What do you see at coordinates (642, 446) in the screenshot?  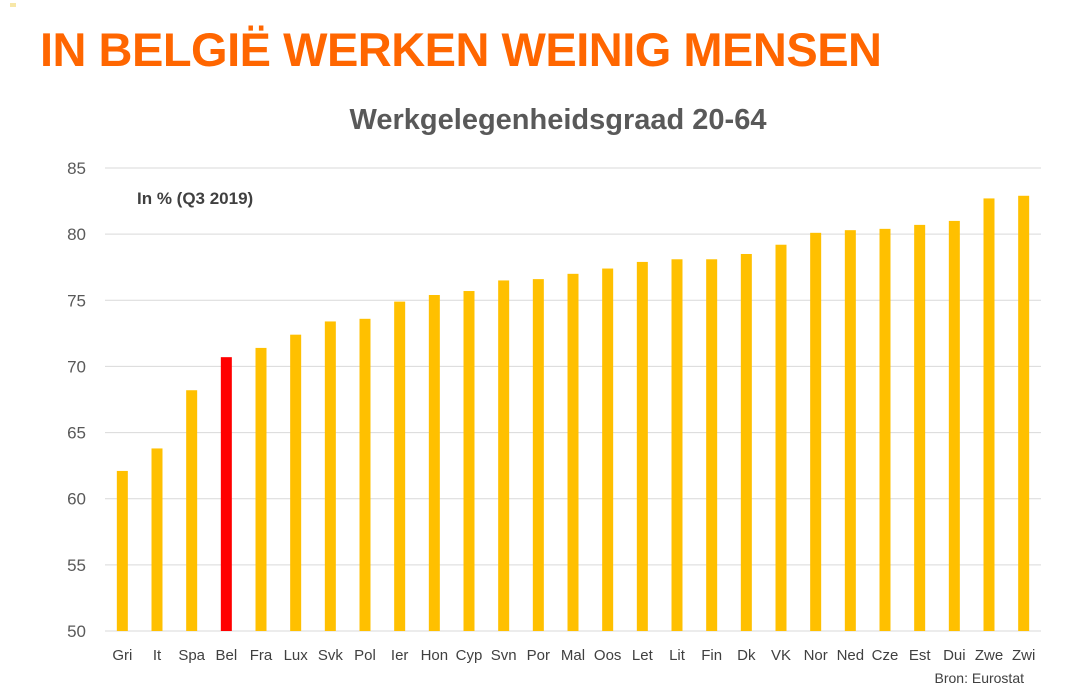 I see `bar-let` at bounding box center [642, 446].